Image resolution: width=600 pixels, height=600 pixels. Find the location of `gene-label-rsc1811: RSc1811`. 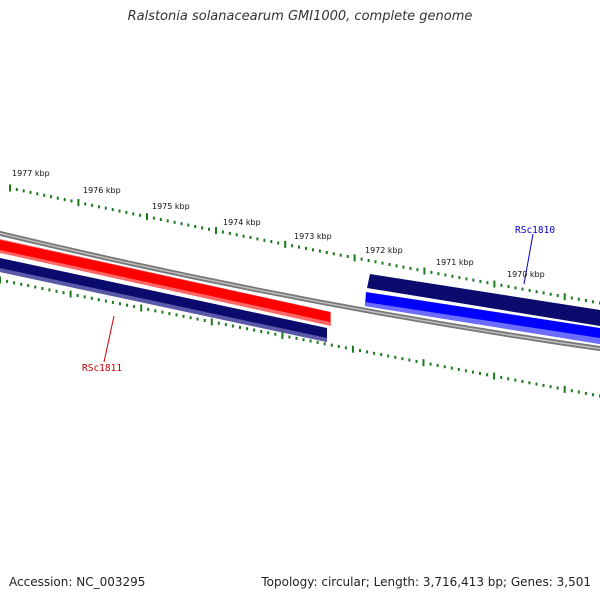

gene-label-rsc1811: RSc1811 is located at coordinates (102, 368).